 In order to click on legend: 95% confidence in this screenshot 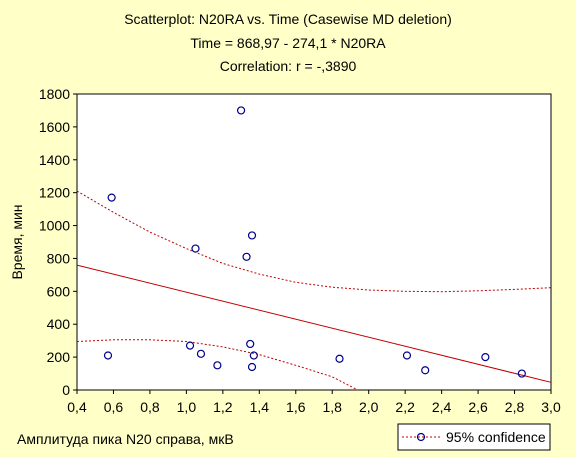, I will do `click(474, 437)`.